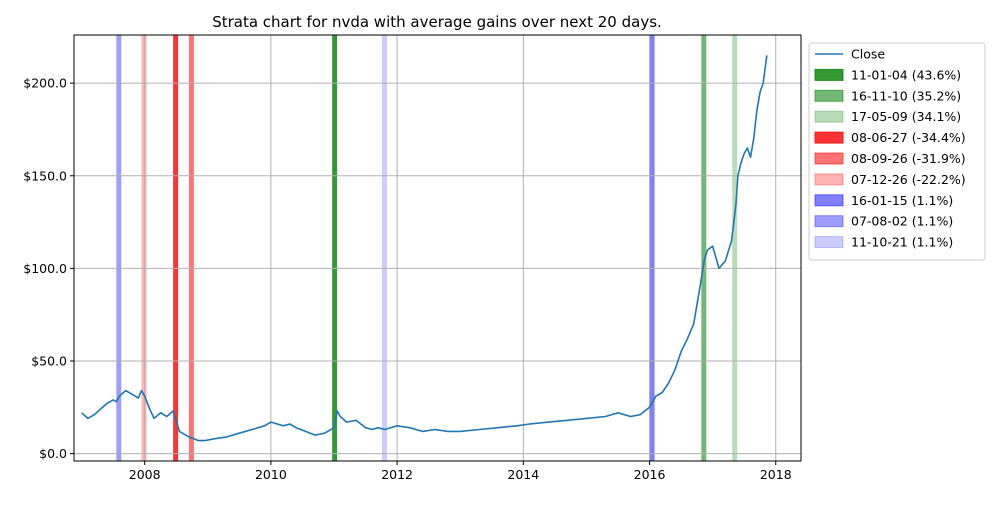 The width and height of the screenshot is (1000, 505). I want to click on legend-label-stratum-6: 16-01-15 (1.1%), so click(902, 200).